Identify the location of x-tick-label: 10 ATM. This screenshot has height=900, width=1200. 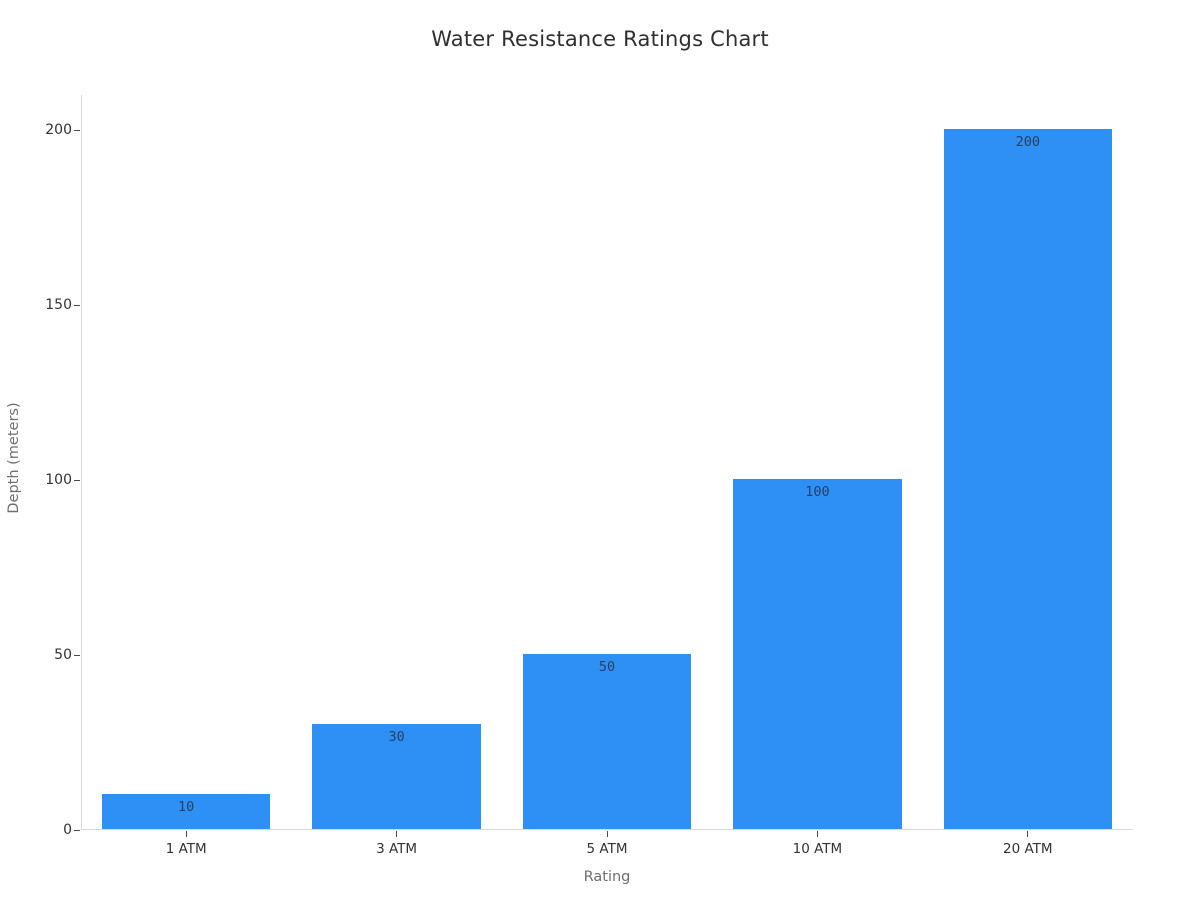
(817, 849).